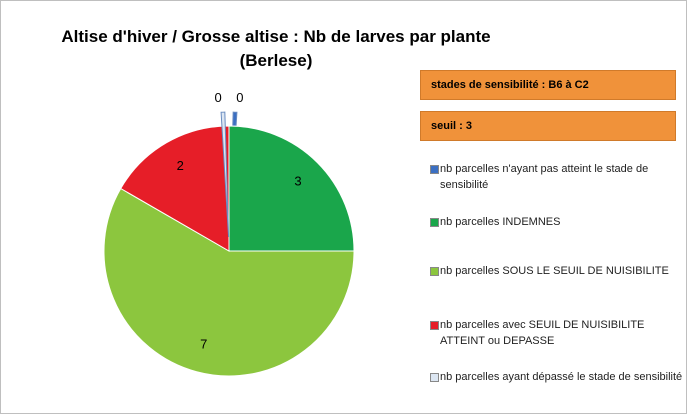 Image resolution: width=687 pixels, height=414 pixels. What do you see at coordinates (297, 180) in the screenshot?
I see `data-label: 3` at bounding box center [297, 180].